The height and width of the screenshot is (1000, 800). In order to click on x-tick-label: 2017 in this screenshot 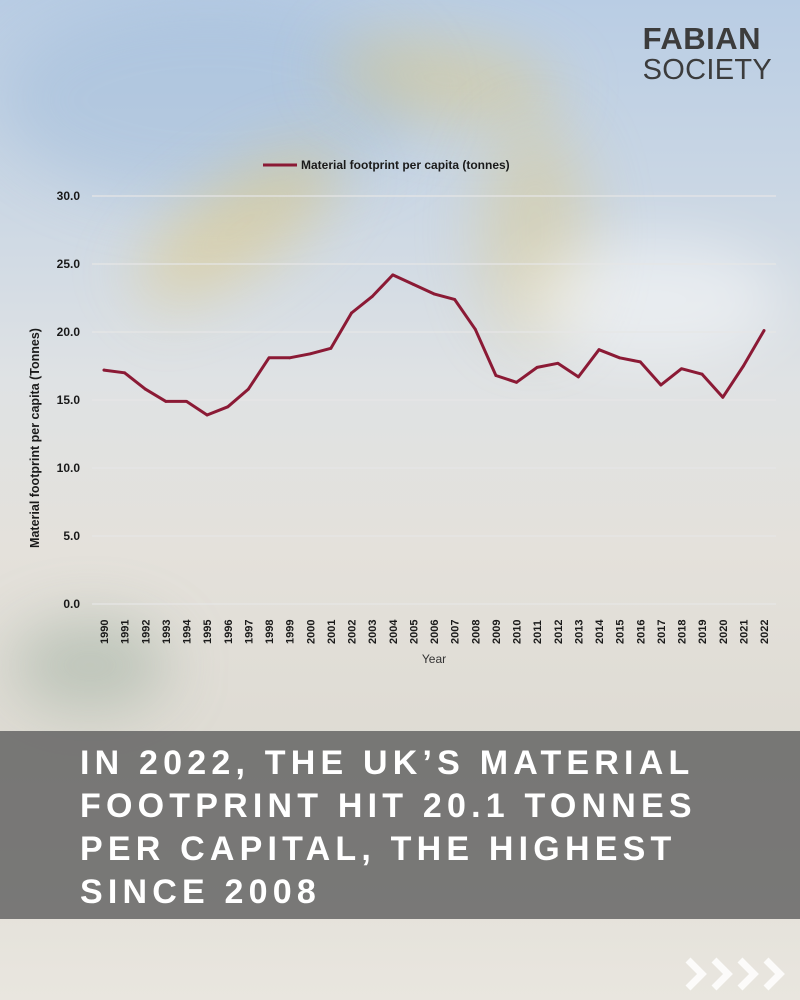, I will do `click(662, 632)`.